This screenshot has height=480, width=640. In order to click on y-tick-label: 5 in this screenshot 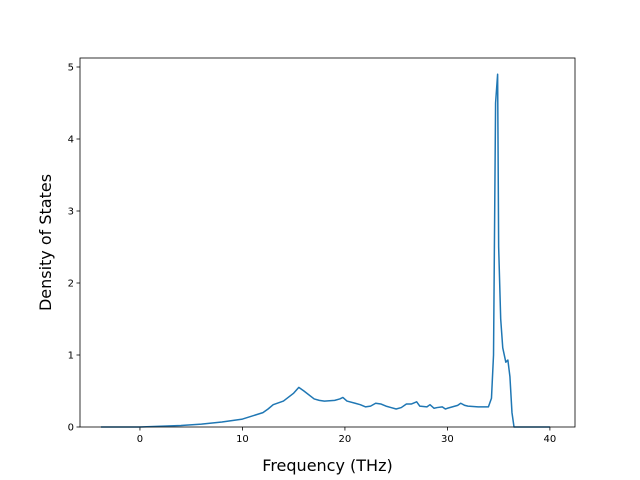, I will do `click(71, 68)`.